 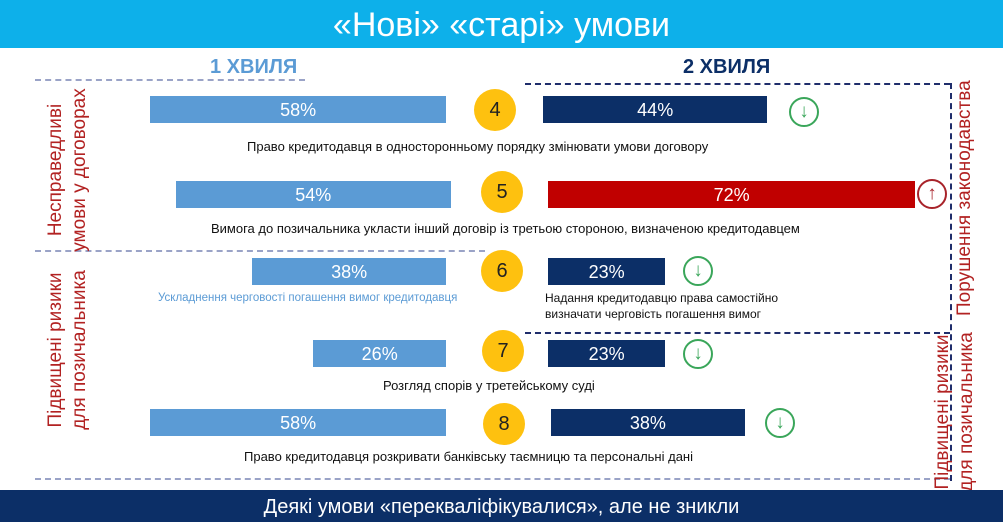 I want to click on bar-wave1-row4: 58%, so click(x=298, y=109).